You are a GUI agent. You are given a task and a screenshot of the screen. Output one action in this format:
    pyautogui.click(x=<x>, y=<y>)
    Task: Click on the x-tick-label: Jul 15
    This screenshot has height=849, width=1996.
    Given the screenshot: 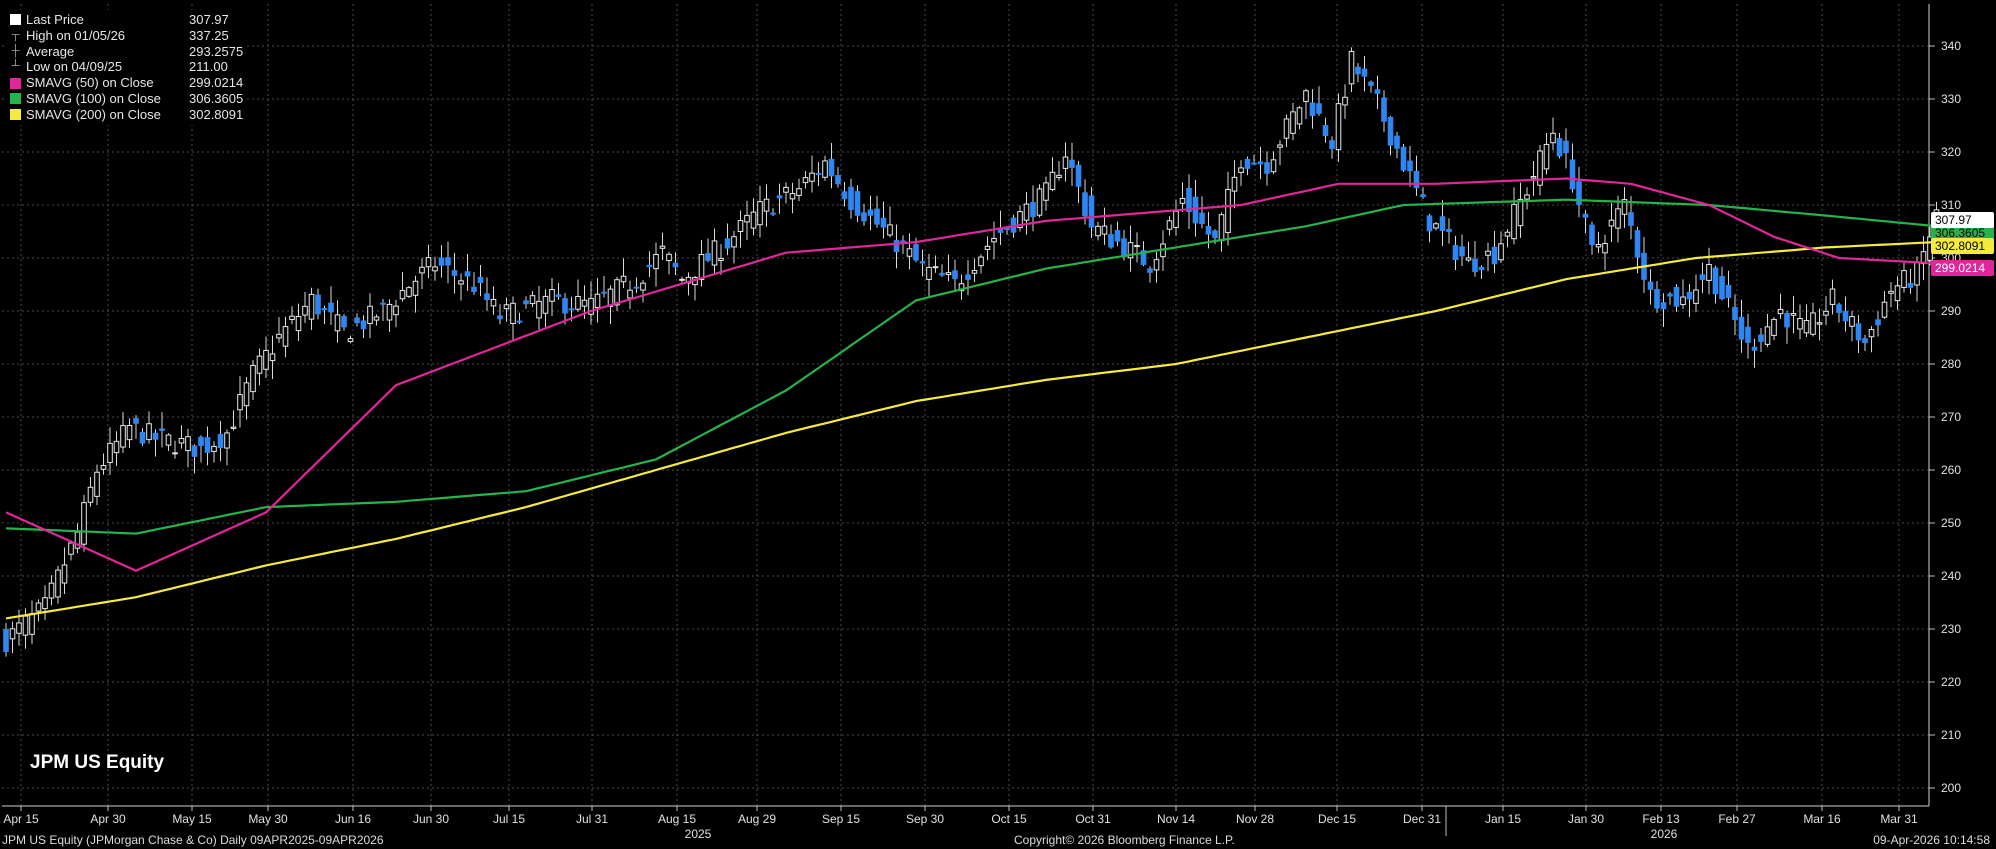 What is the action you would take?
    pyautogui.click(x=509, y=819)
    